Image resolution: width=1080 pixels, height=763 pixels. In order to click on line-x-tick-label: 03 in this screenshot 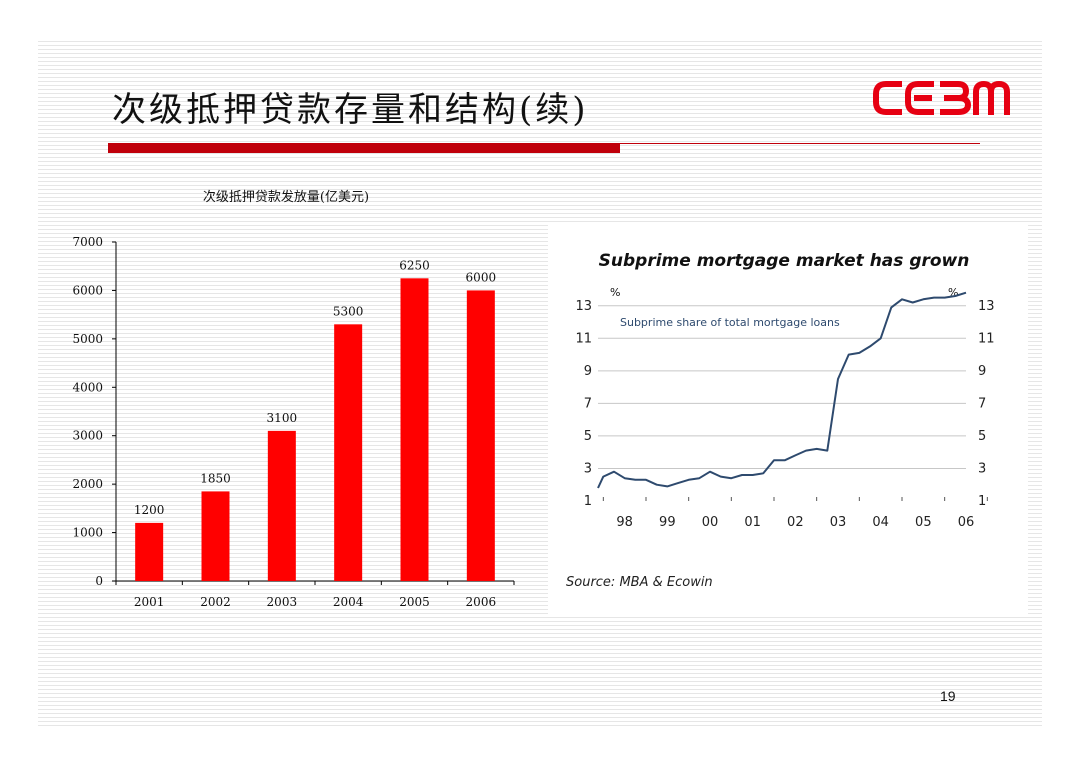, I will do `click(838, 522)`.